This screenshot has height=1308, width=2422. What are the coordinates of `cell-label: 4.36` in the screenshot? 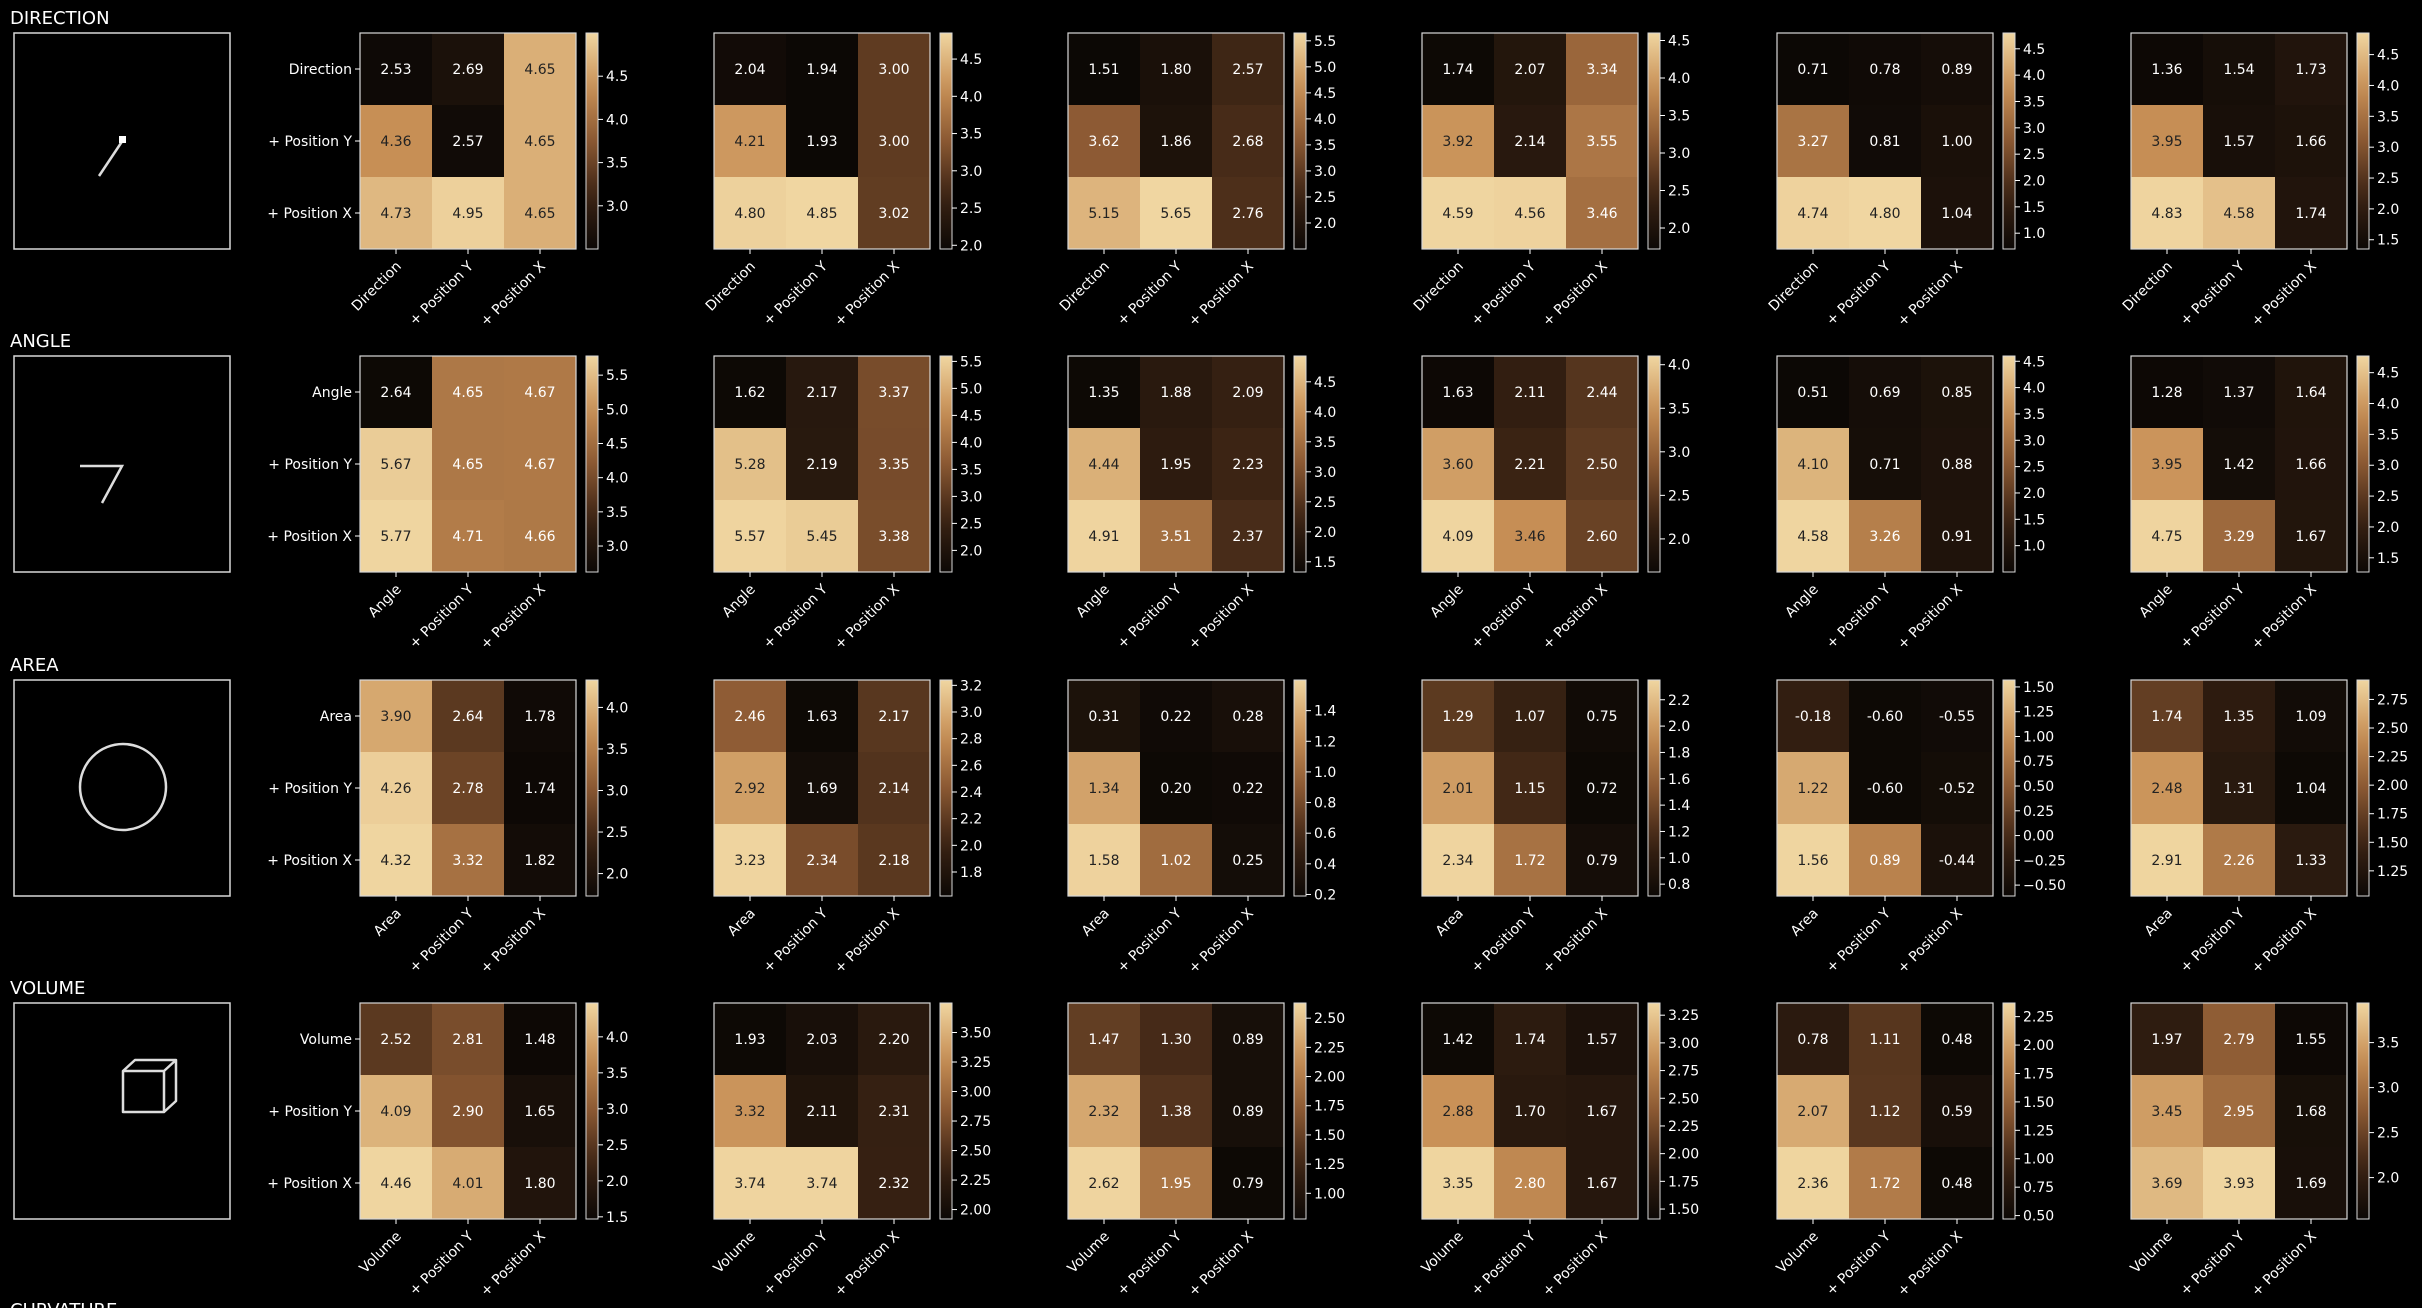 It's located at (395, 142).